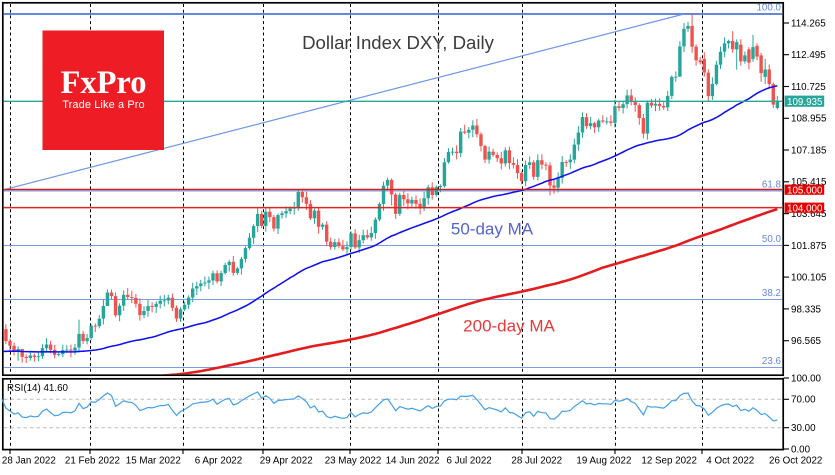 This screenshot has width=835, height=475. What do you see at coordinates (29, 461) in the screenshot?
I see `svg-text: 28 Jan 2022` at bounding box center [29, 461].